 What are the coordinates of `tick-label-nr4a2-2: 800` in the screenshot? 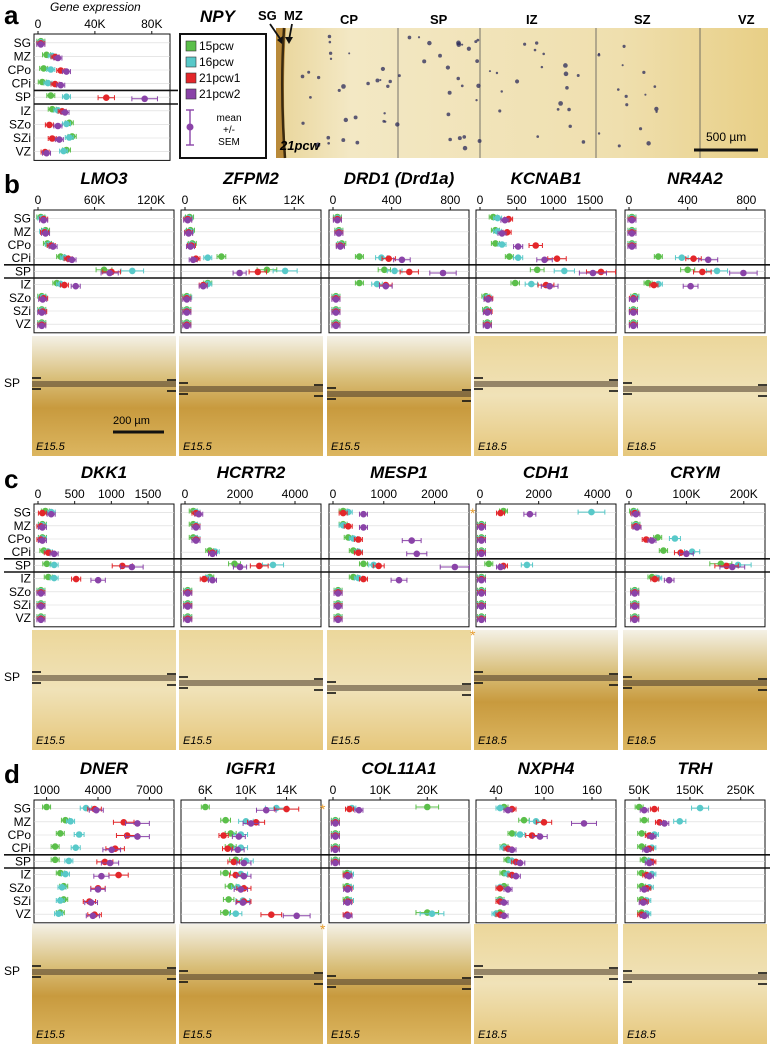 It's located at (746, 200).